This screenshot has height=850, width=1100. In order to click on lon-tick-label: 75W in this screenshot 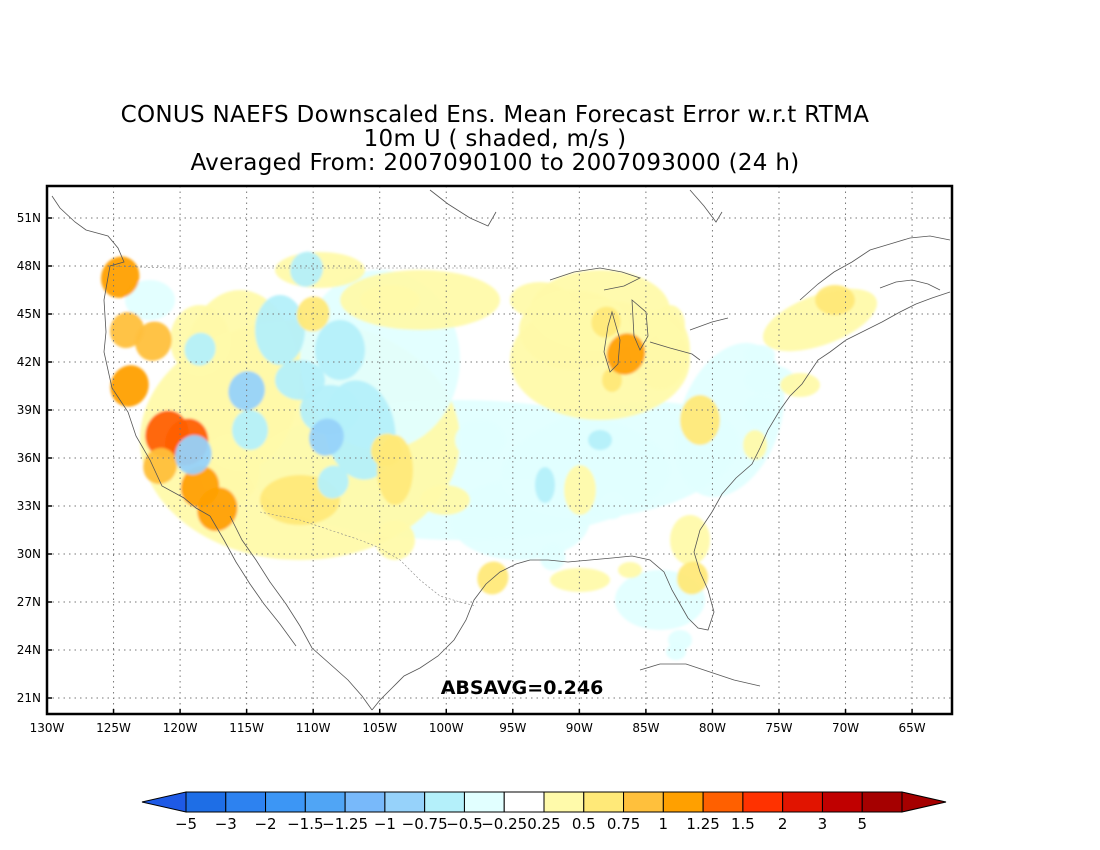, I will do `click(778, 728)`.